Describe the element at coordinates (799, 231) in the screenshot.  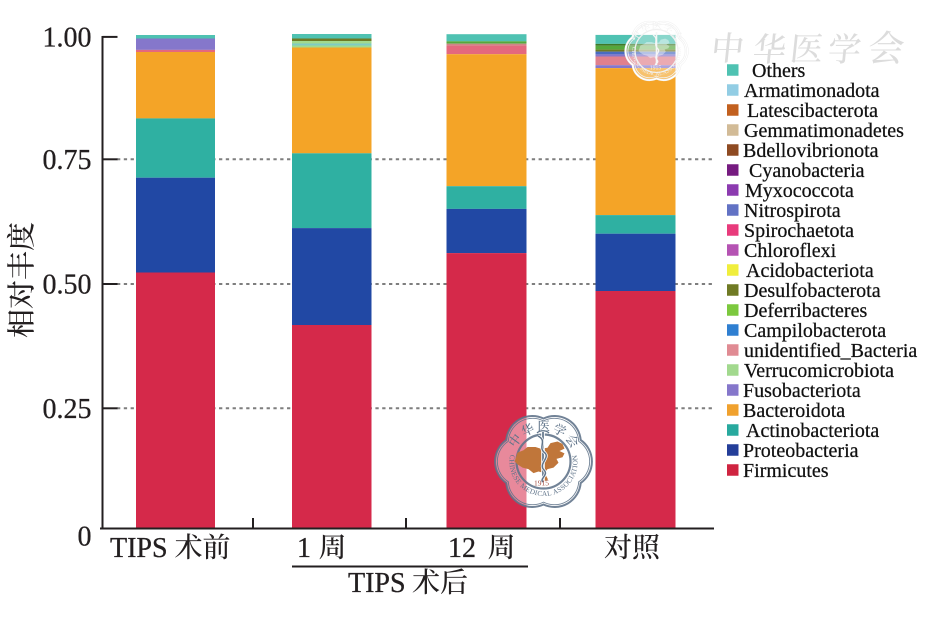
I see `svg-text: Spirochaetota` at that location.